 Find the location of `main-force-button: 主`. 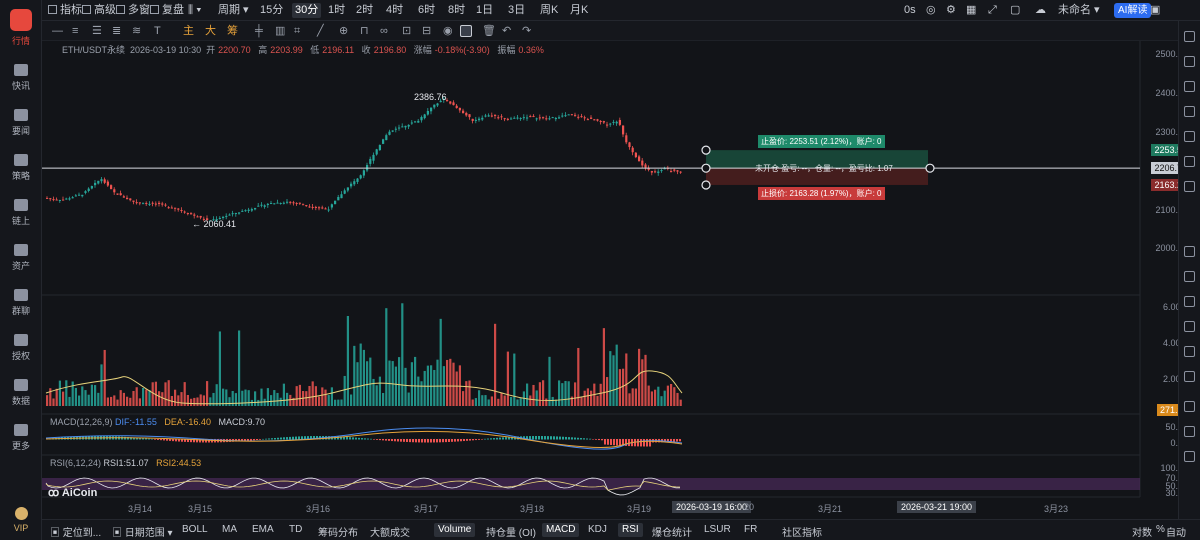

main-force-button: 主 is located at coordinates (188, 31).